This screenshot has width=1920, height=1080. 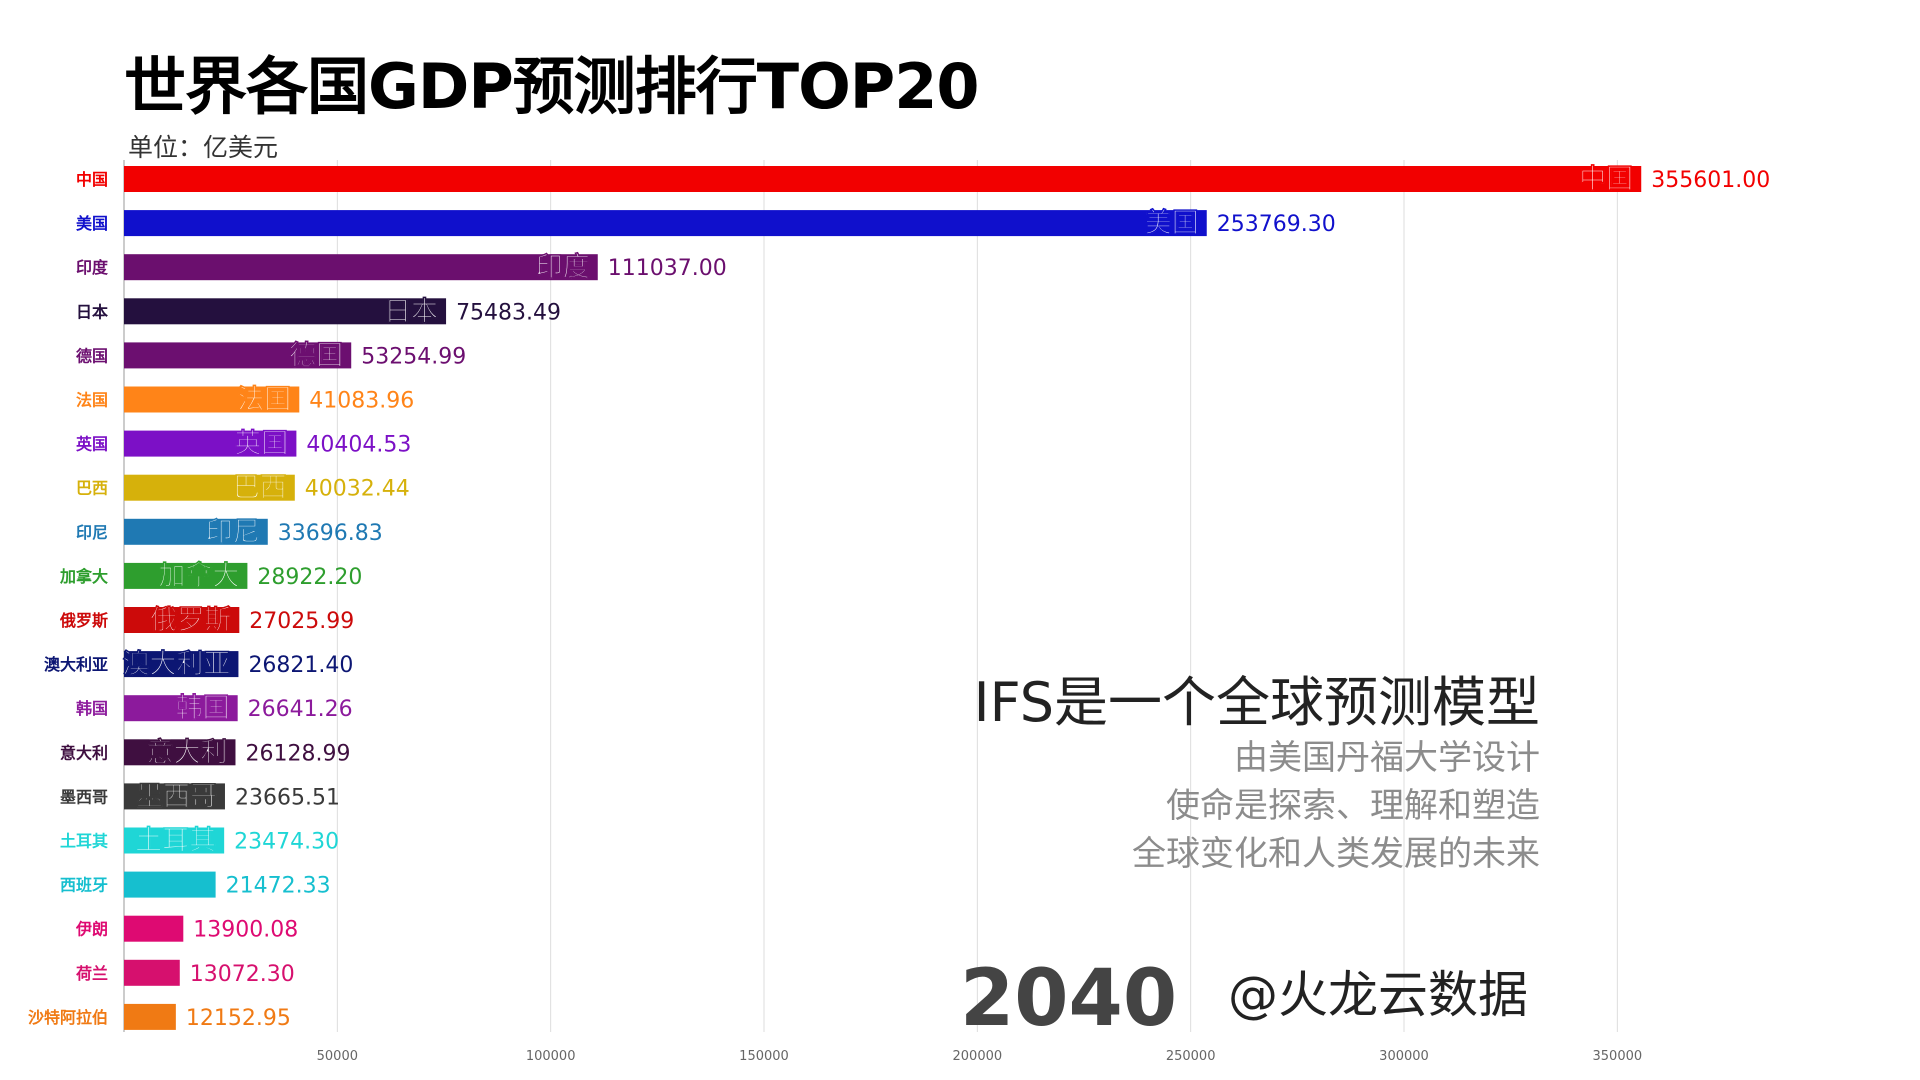 What do you see at coordinates (300, 709) in the screenshot?
I see `value-label: 26641.26` at bounding box center [300, 709].